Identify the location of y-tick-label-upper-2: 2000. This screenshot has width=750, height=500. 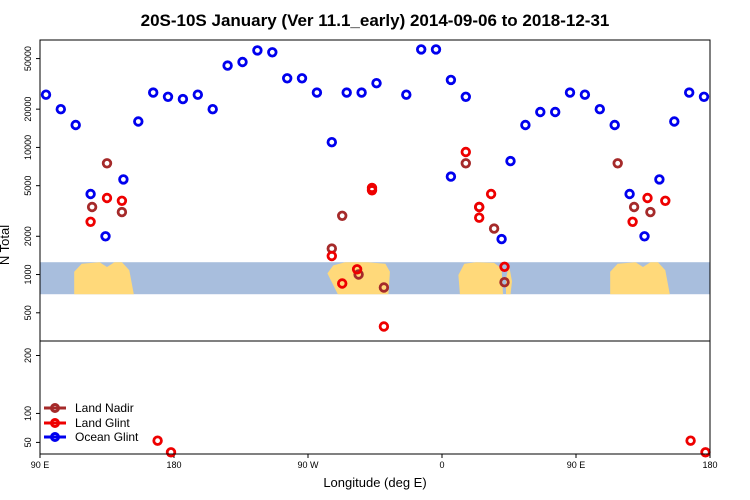
(28, 236).